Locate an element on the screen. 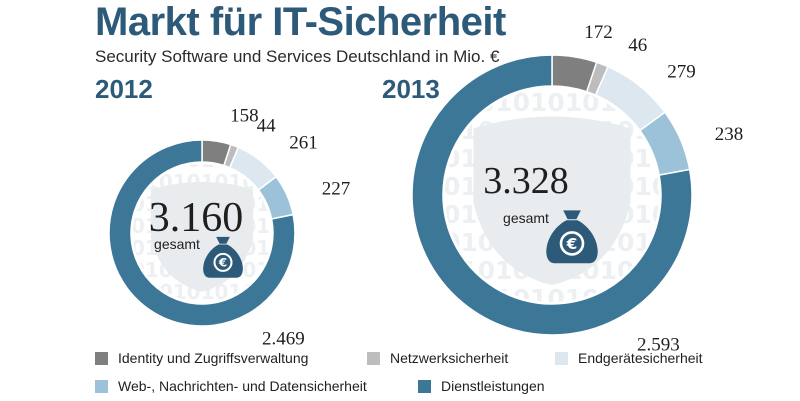 Image resolution: width=800 pixels, height=401 pixels. legend-label-dienst: Dienstleistungen is located at coordinates (493, 386).